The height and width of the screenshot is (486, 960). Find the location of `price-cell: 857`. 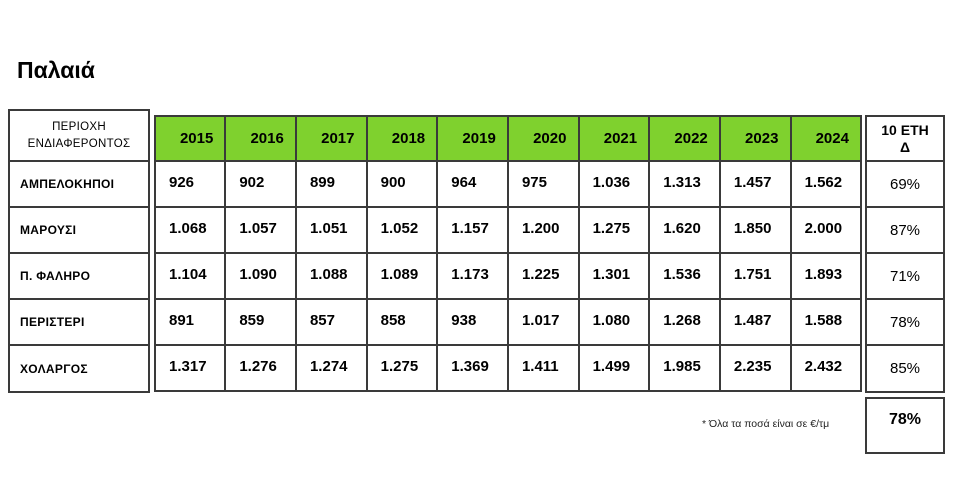

price-cell: 857 is located at coordinates (331, 322).